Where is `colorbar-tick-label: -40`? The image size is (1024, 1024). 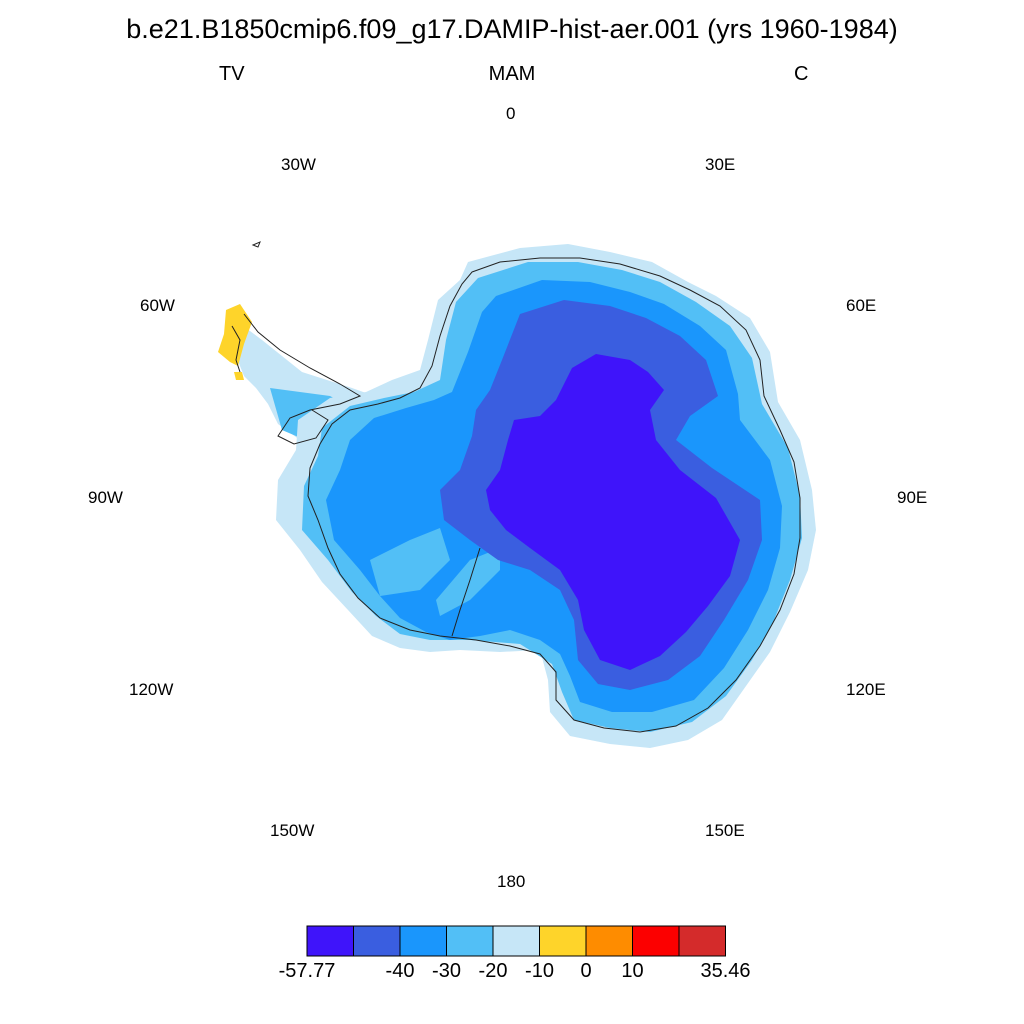
colorbar-tick-label: -40 is located at coordinates (400, 971).